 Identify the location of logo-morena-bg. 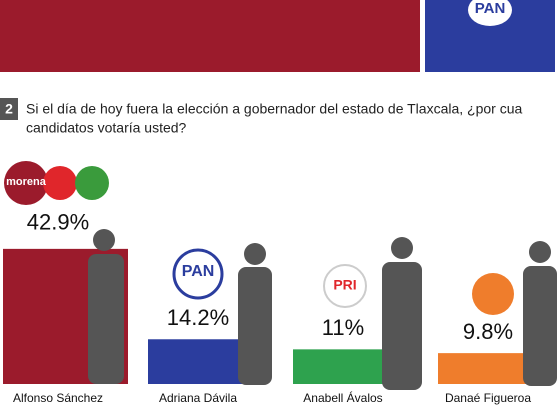
(26, 183).